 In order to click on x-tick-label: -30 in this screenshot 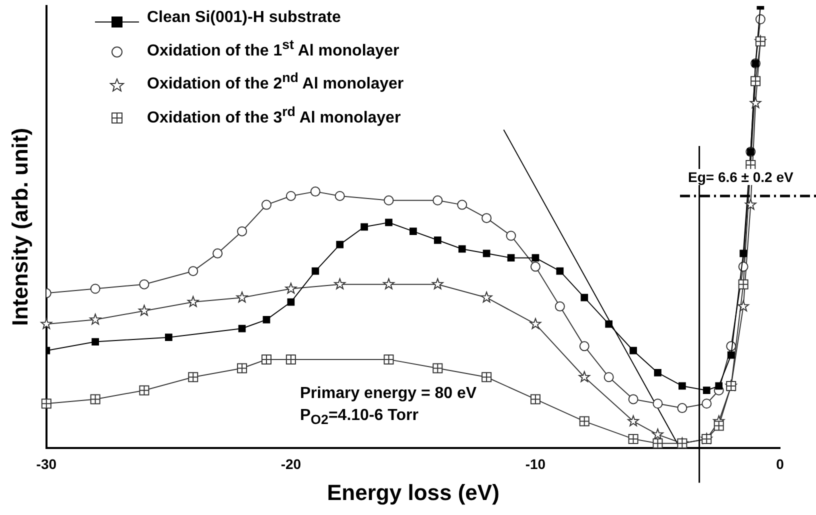, I will do `click(46, 464)`.